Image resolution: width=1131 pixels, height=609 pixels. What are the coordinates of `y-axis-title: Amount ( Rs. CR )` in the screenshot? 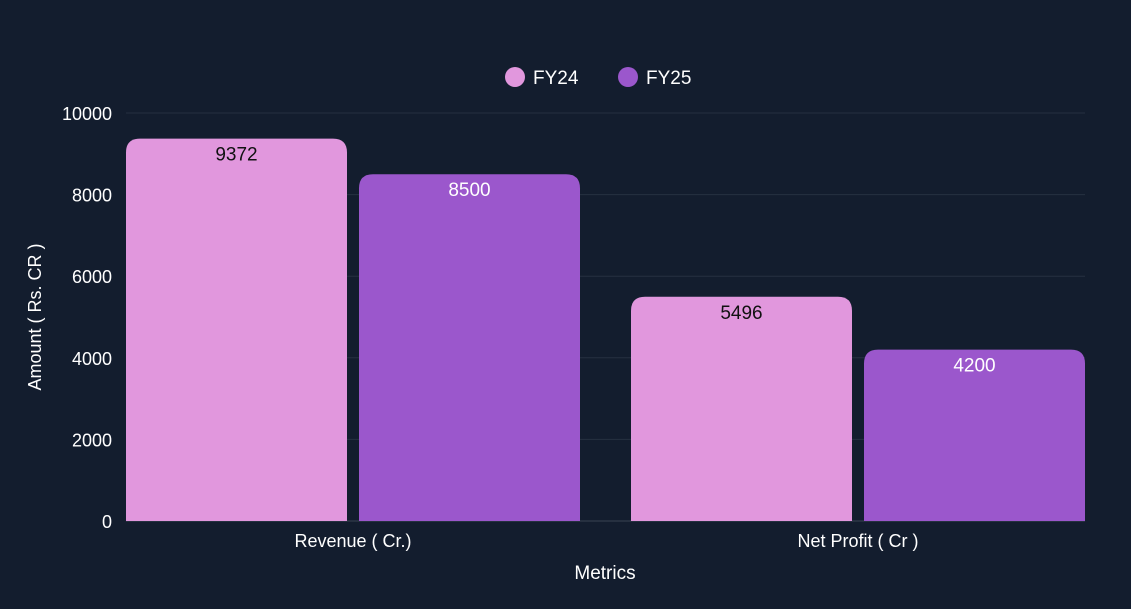 It's located at (35, 316).